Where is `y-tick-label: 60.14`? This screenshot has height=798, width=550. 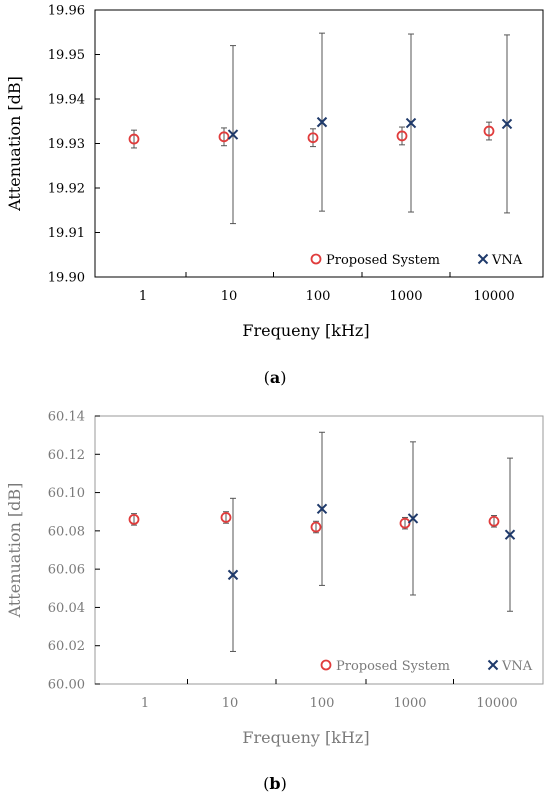
y-tick-label: 60.14 is located at coordinates (66, 417).